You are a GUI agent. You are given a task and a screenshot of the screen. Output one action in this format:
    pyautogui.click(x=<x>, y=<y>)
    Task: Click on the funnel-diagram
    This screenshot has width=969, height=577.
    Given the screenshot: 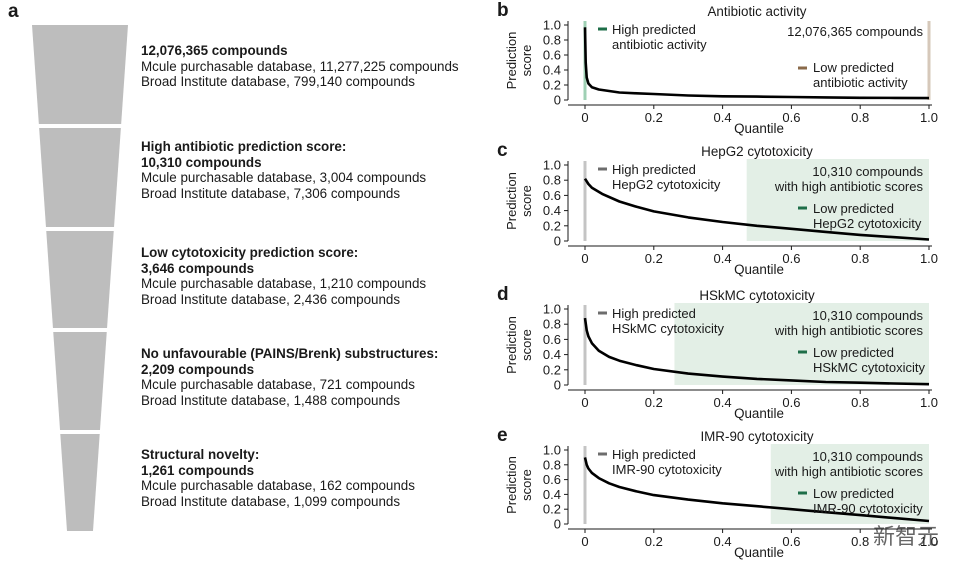 What is the action you would take?
    pyautogui.click(x=80, y=278)
    